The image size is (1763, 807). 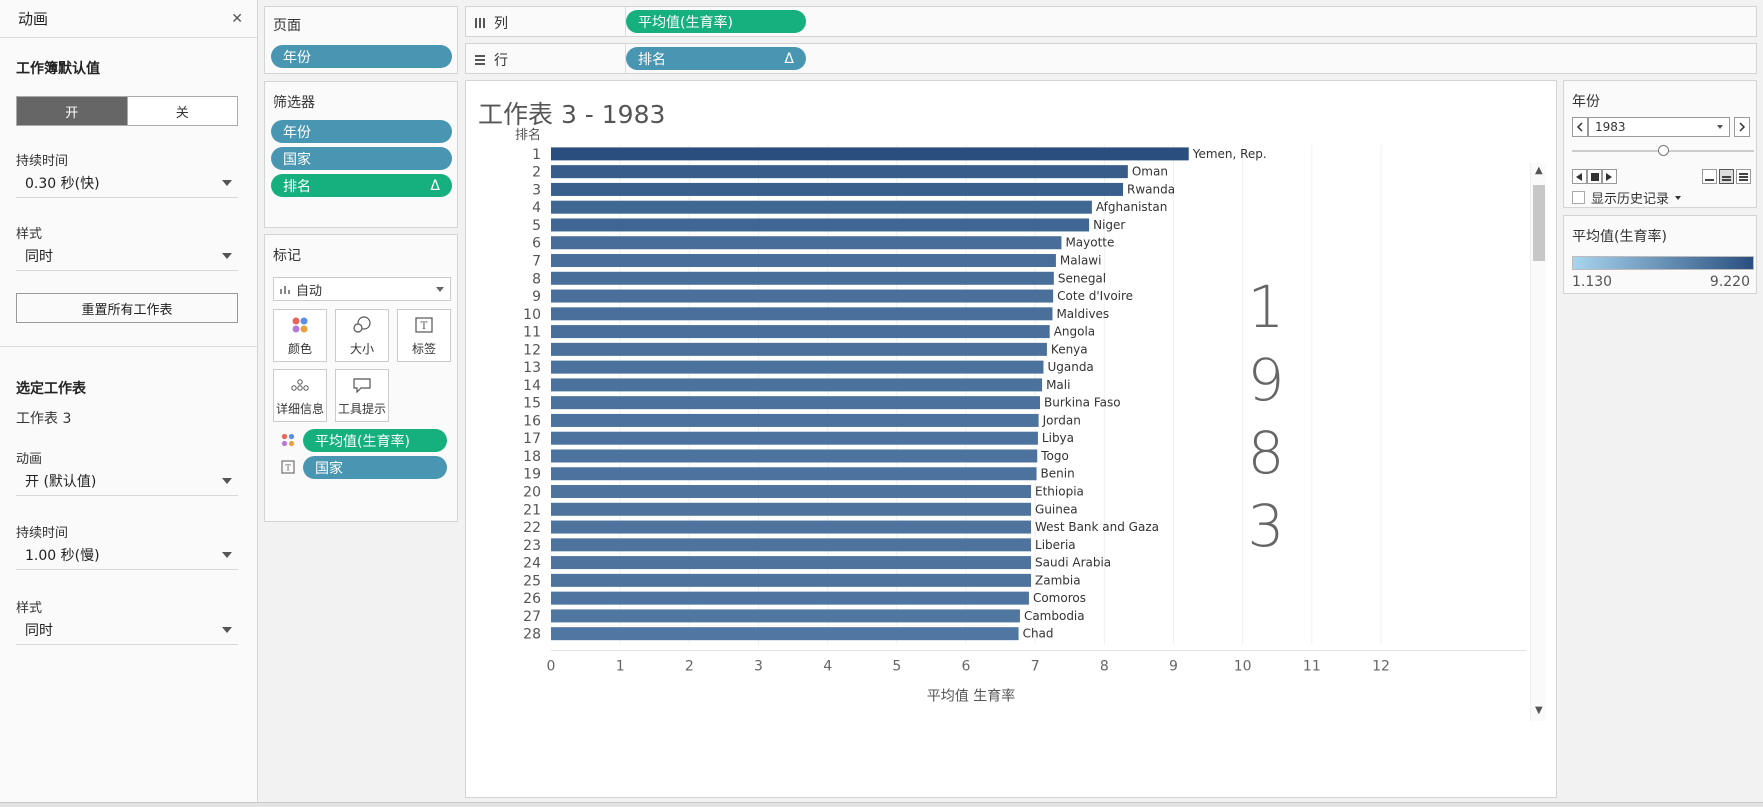 I want to click on close-icon: ✕, so click(x=237, y=18).